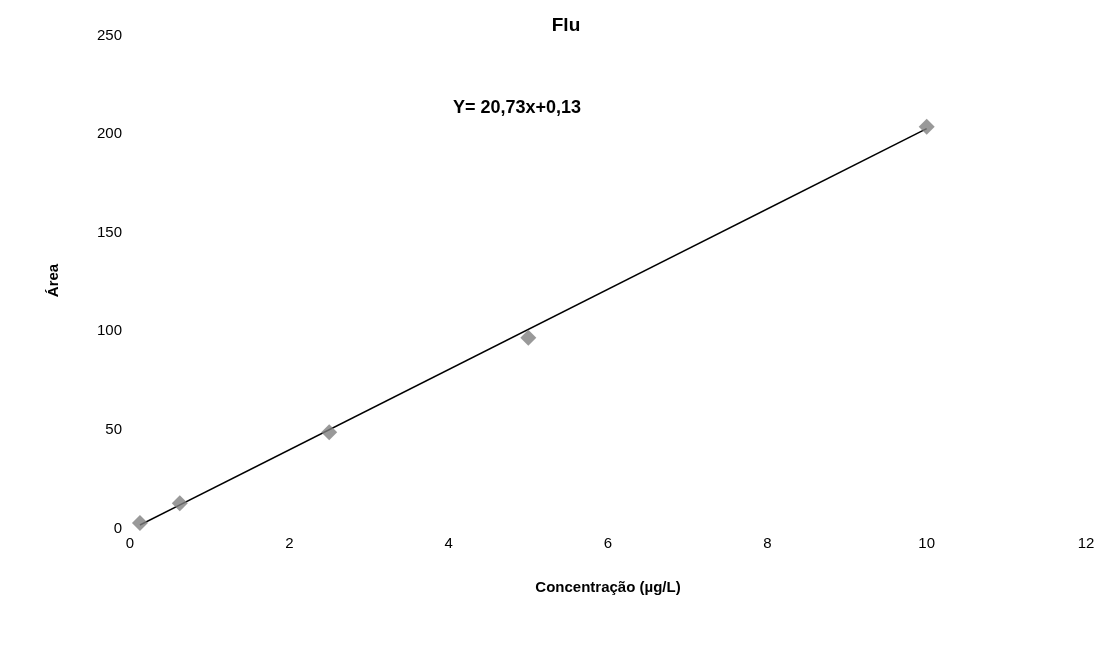 This screenshot has width=1120, height=651. I want to click on y-tick-label: 150, so click(109, 231).